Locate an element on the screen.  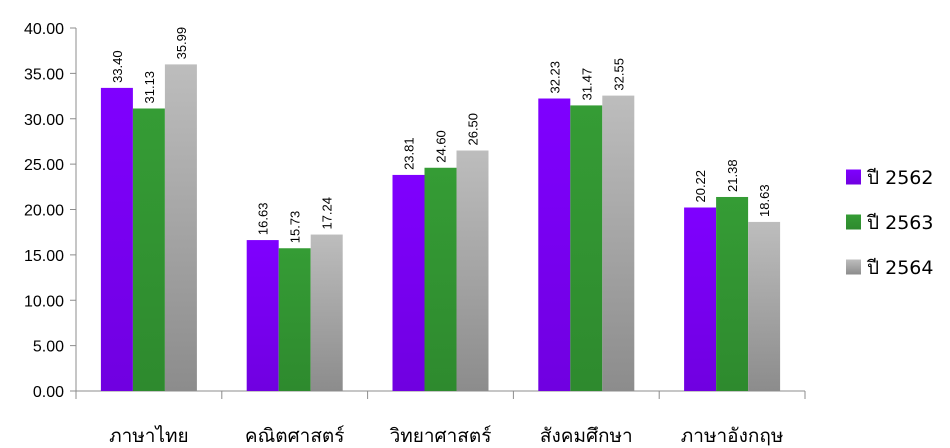
data-label: 32.23 is located at coordinates (554, 77).